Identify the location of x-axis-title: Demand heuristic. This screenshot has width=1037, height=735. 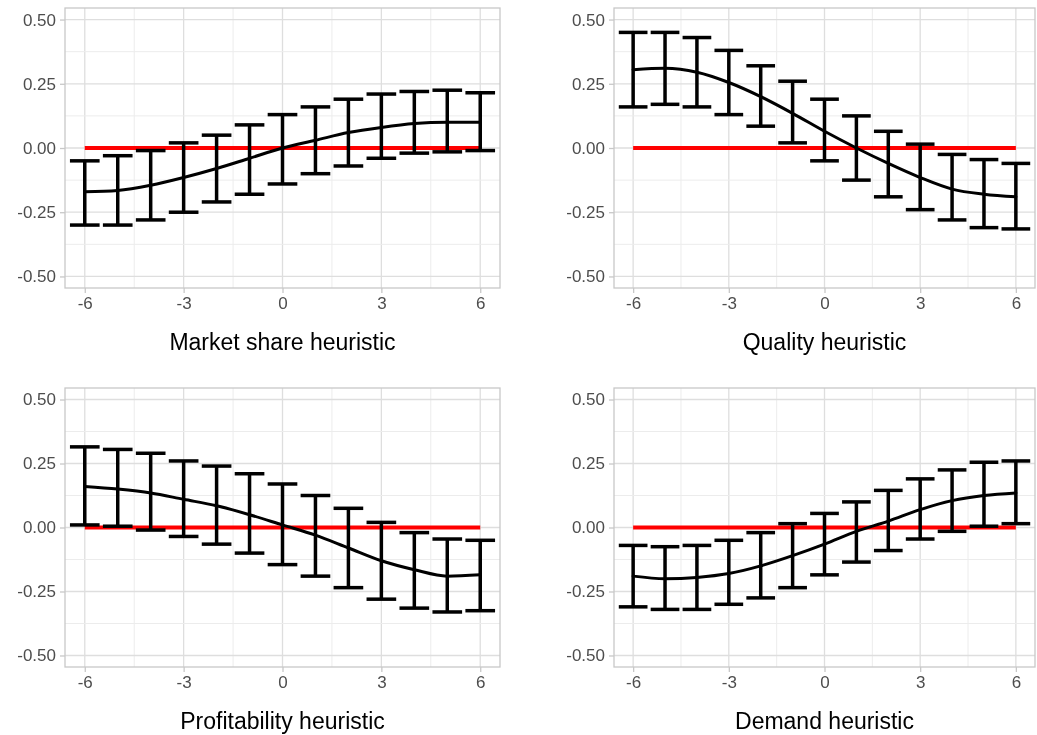
(824, 721).